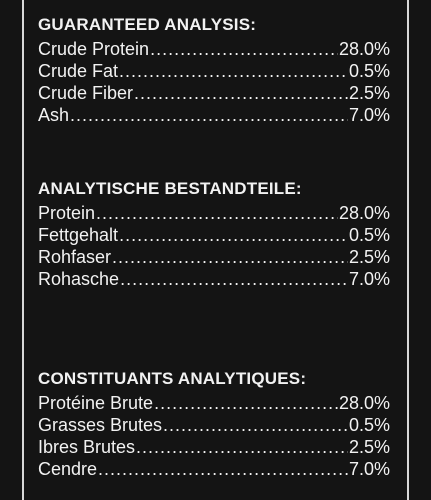 This screenshot has height=500, width=431. Describe the element at coordinates (78, 235) in the screenshot. I see `row-label: Fettgehalt` at that location.